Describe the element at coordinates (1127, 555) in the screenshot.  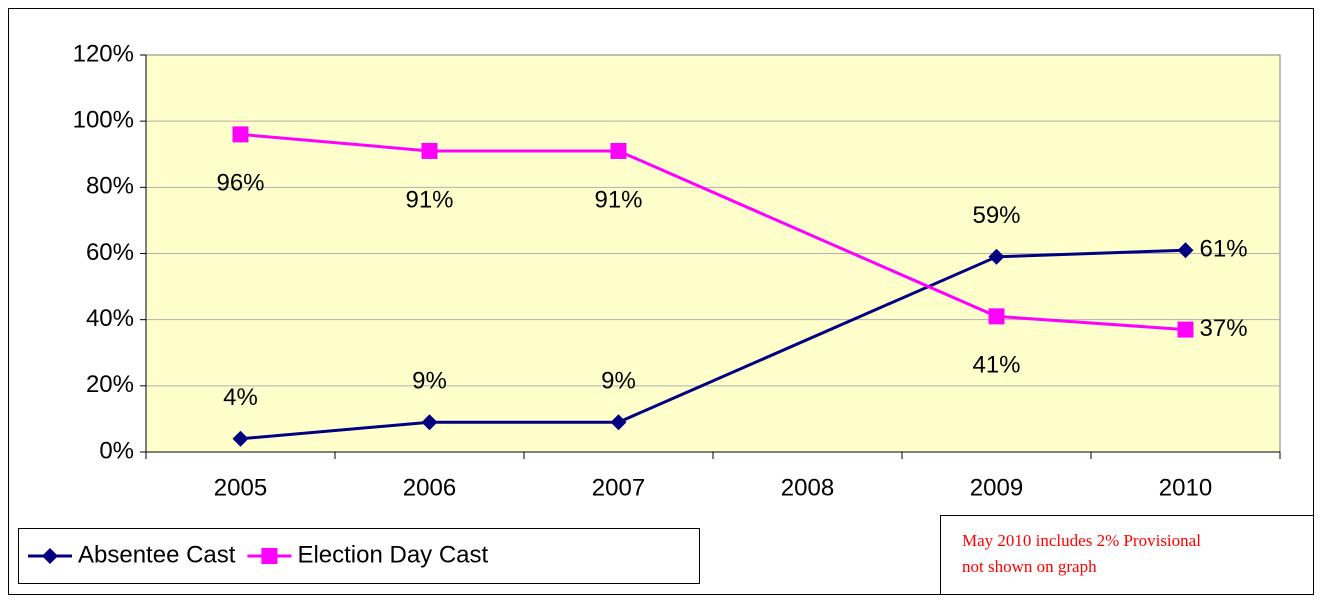
I see `annotation-box` at that location.